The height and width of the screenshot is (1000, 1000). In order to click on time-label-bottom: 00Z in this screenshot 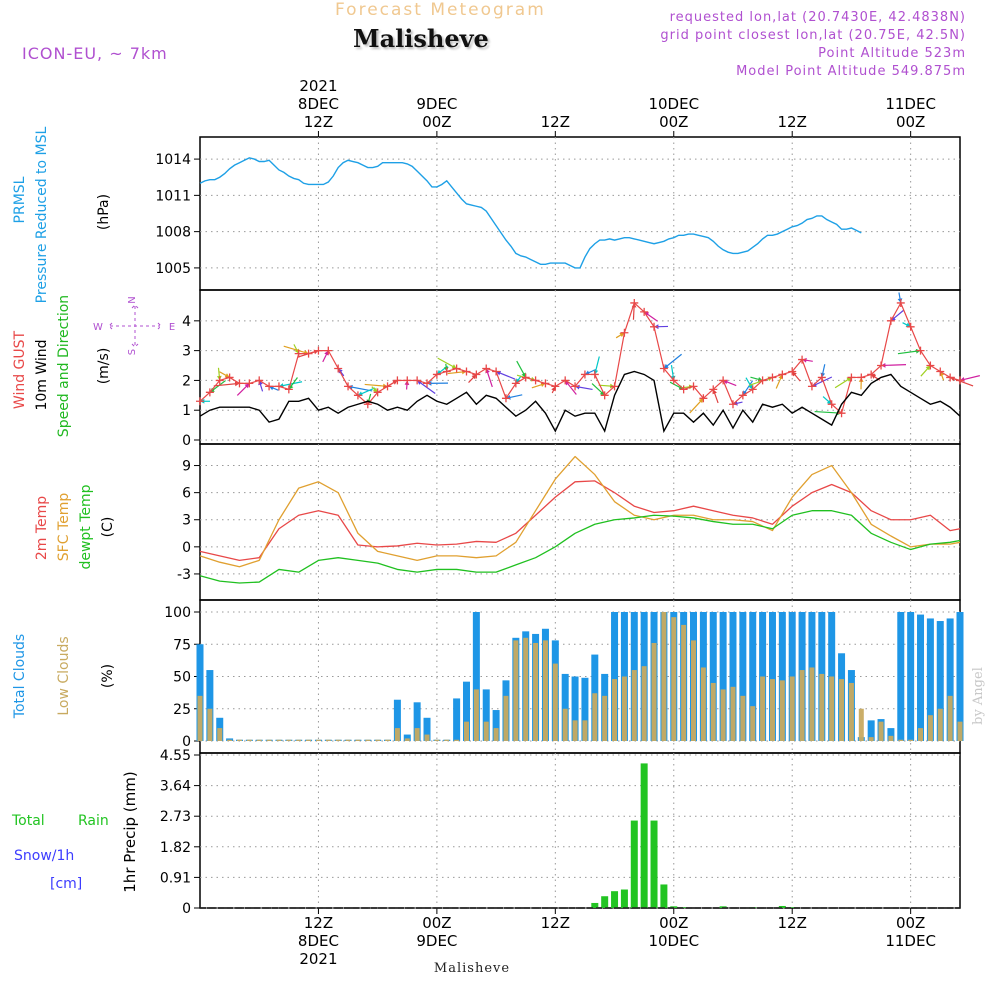, I will do `click(673, 923)`.